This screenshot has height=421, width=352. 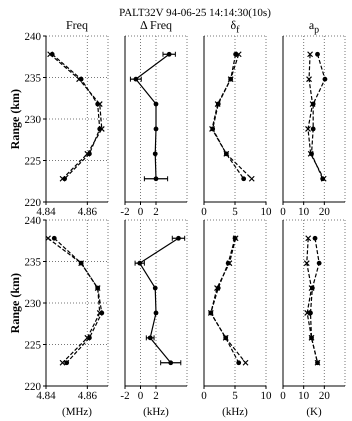 What do you see at coordinates (156, 25) in the screenshot?
I see `chart-subtitle: Δ Freq` at bounding box center [156, 25].